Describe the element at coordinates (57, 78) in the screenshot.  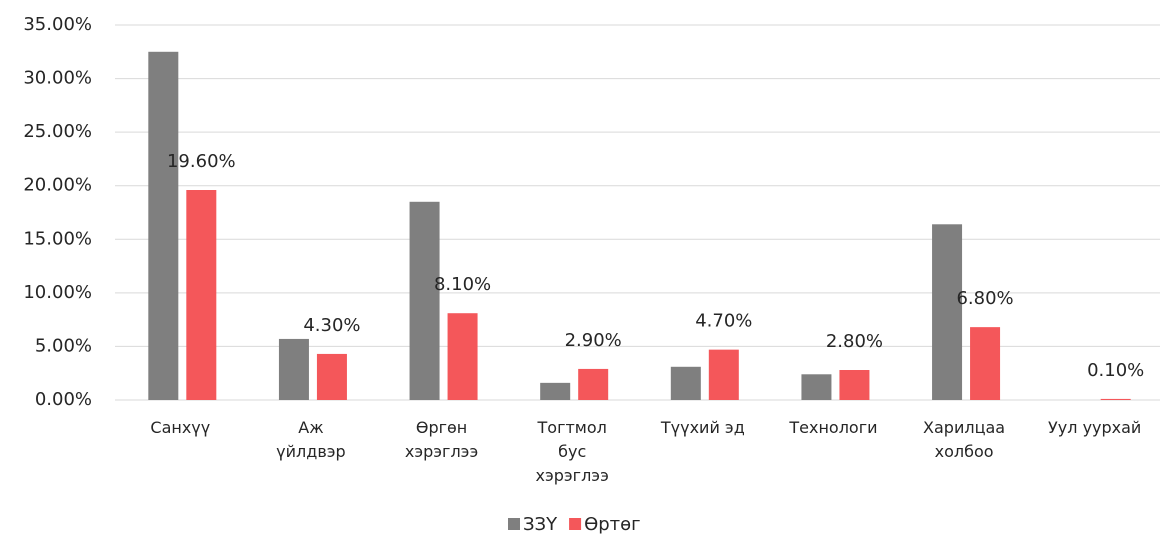
I see `y-tick-label: 30.00%` at that location.